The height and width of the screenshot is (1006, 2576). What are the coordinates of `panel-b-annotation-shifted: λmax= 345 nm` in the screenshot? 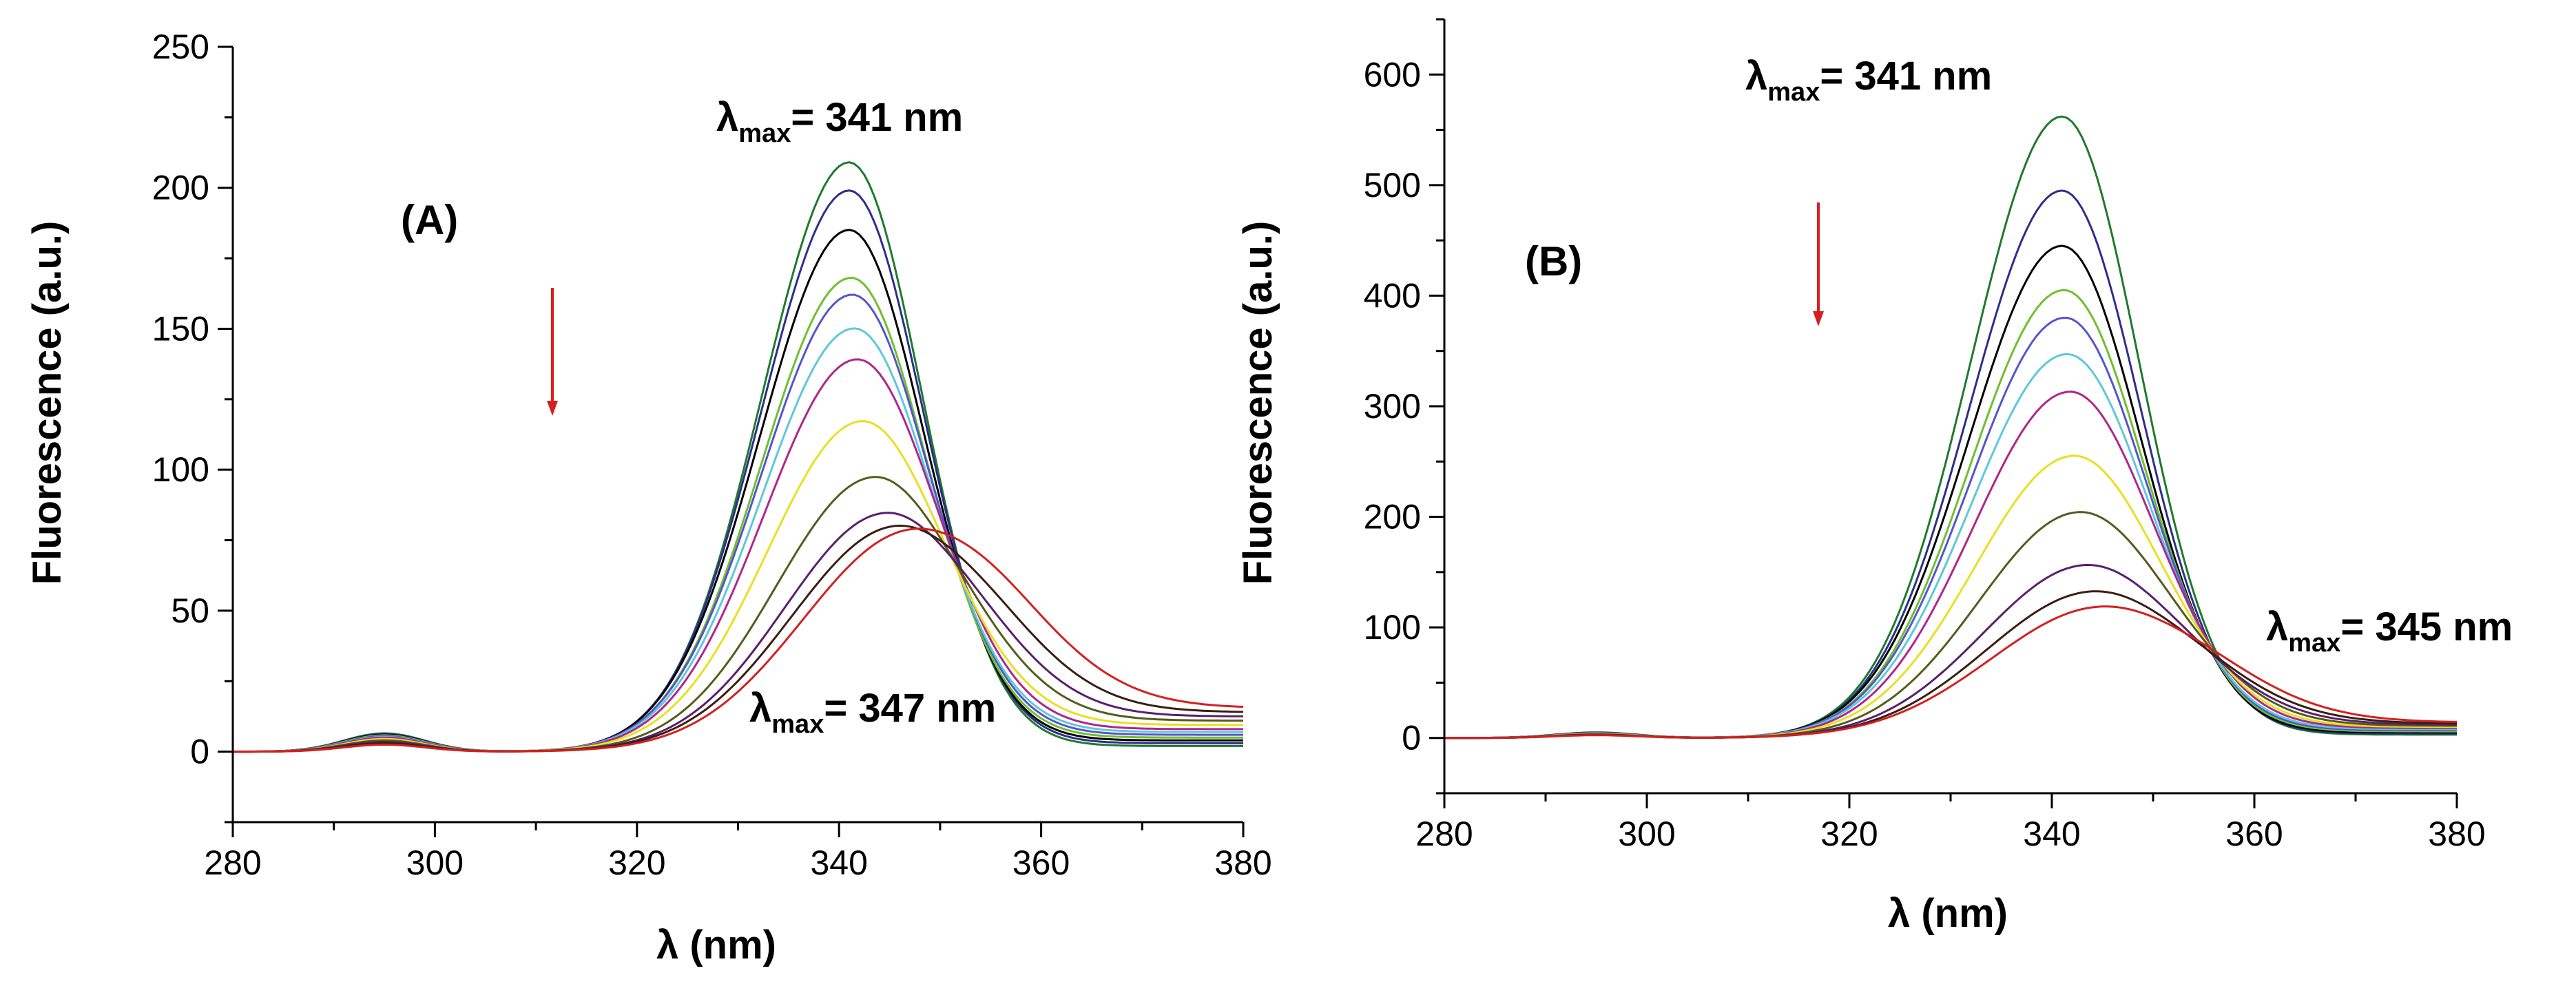 It's located at (2389, 632).